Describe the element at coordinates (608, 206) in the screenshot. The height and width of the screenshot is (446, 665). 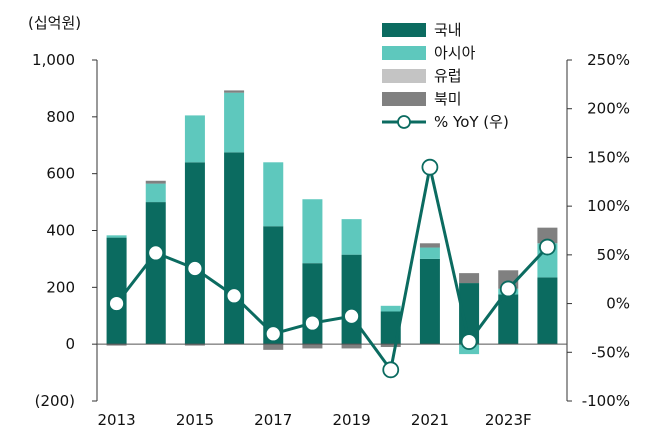
I see `right-axis-tick-label: 100%` at that location.